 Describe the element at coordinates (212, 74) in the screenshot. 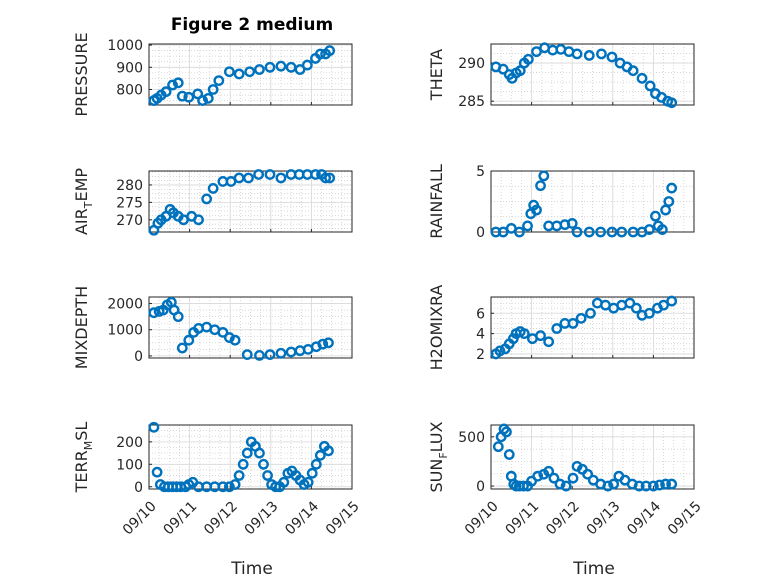

I see `subplot-pressure: 800 900 1000 PRESSURE` at that location.